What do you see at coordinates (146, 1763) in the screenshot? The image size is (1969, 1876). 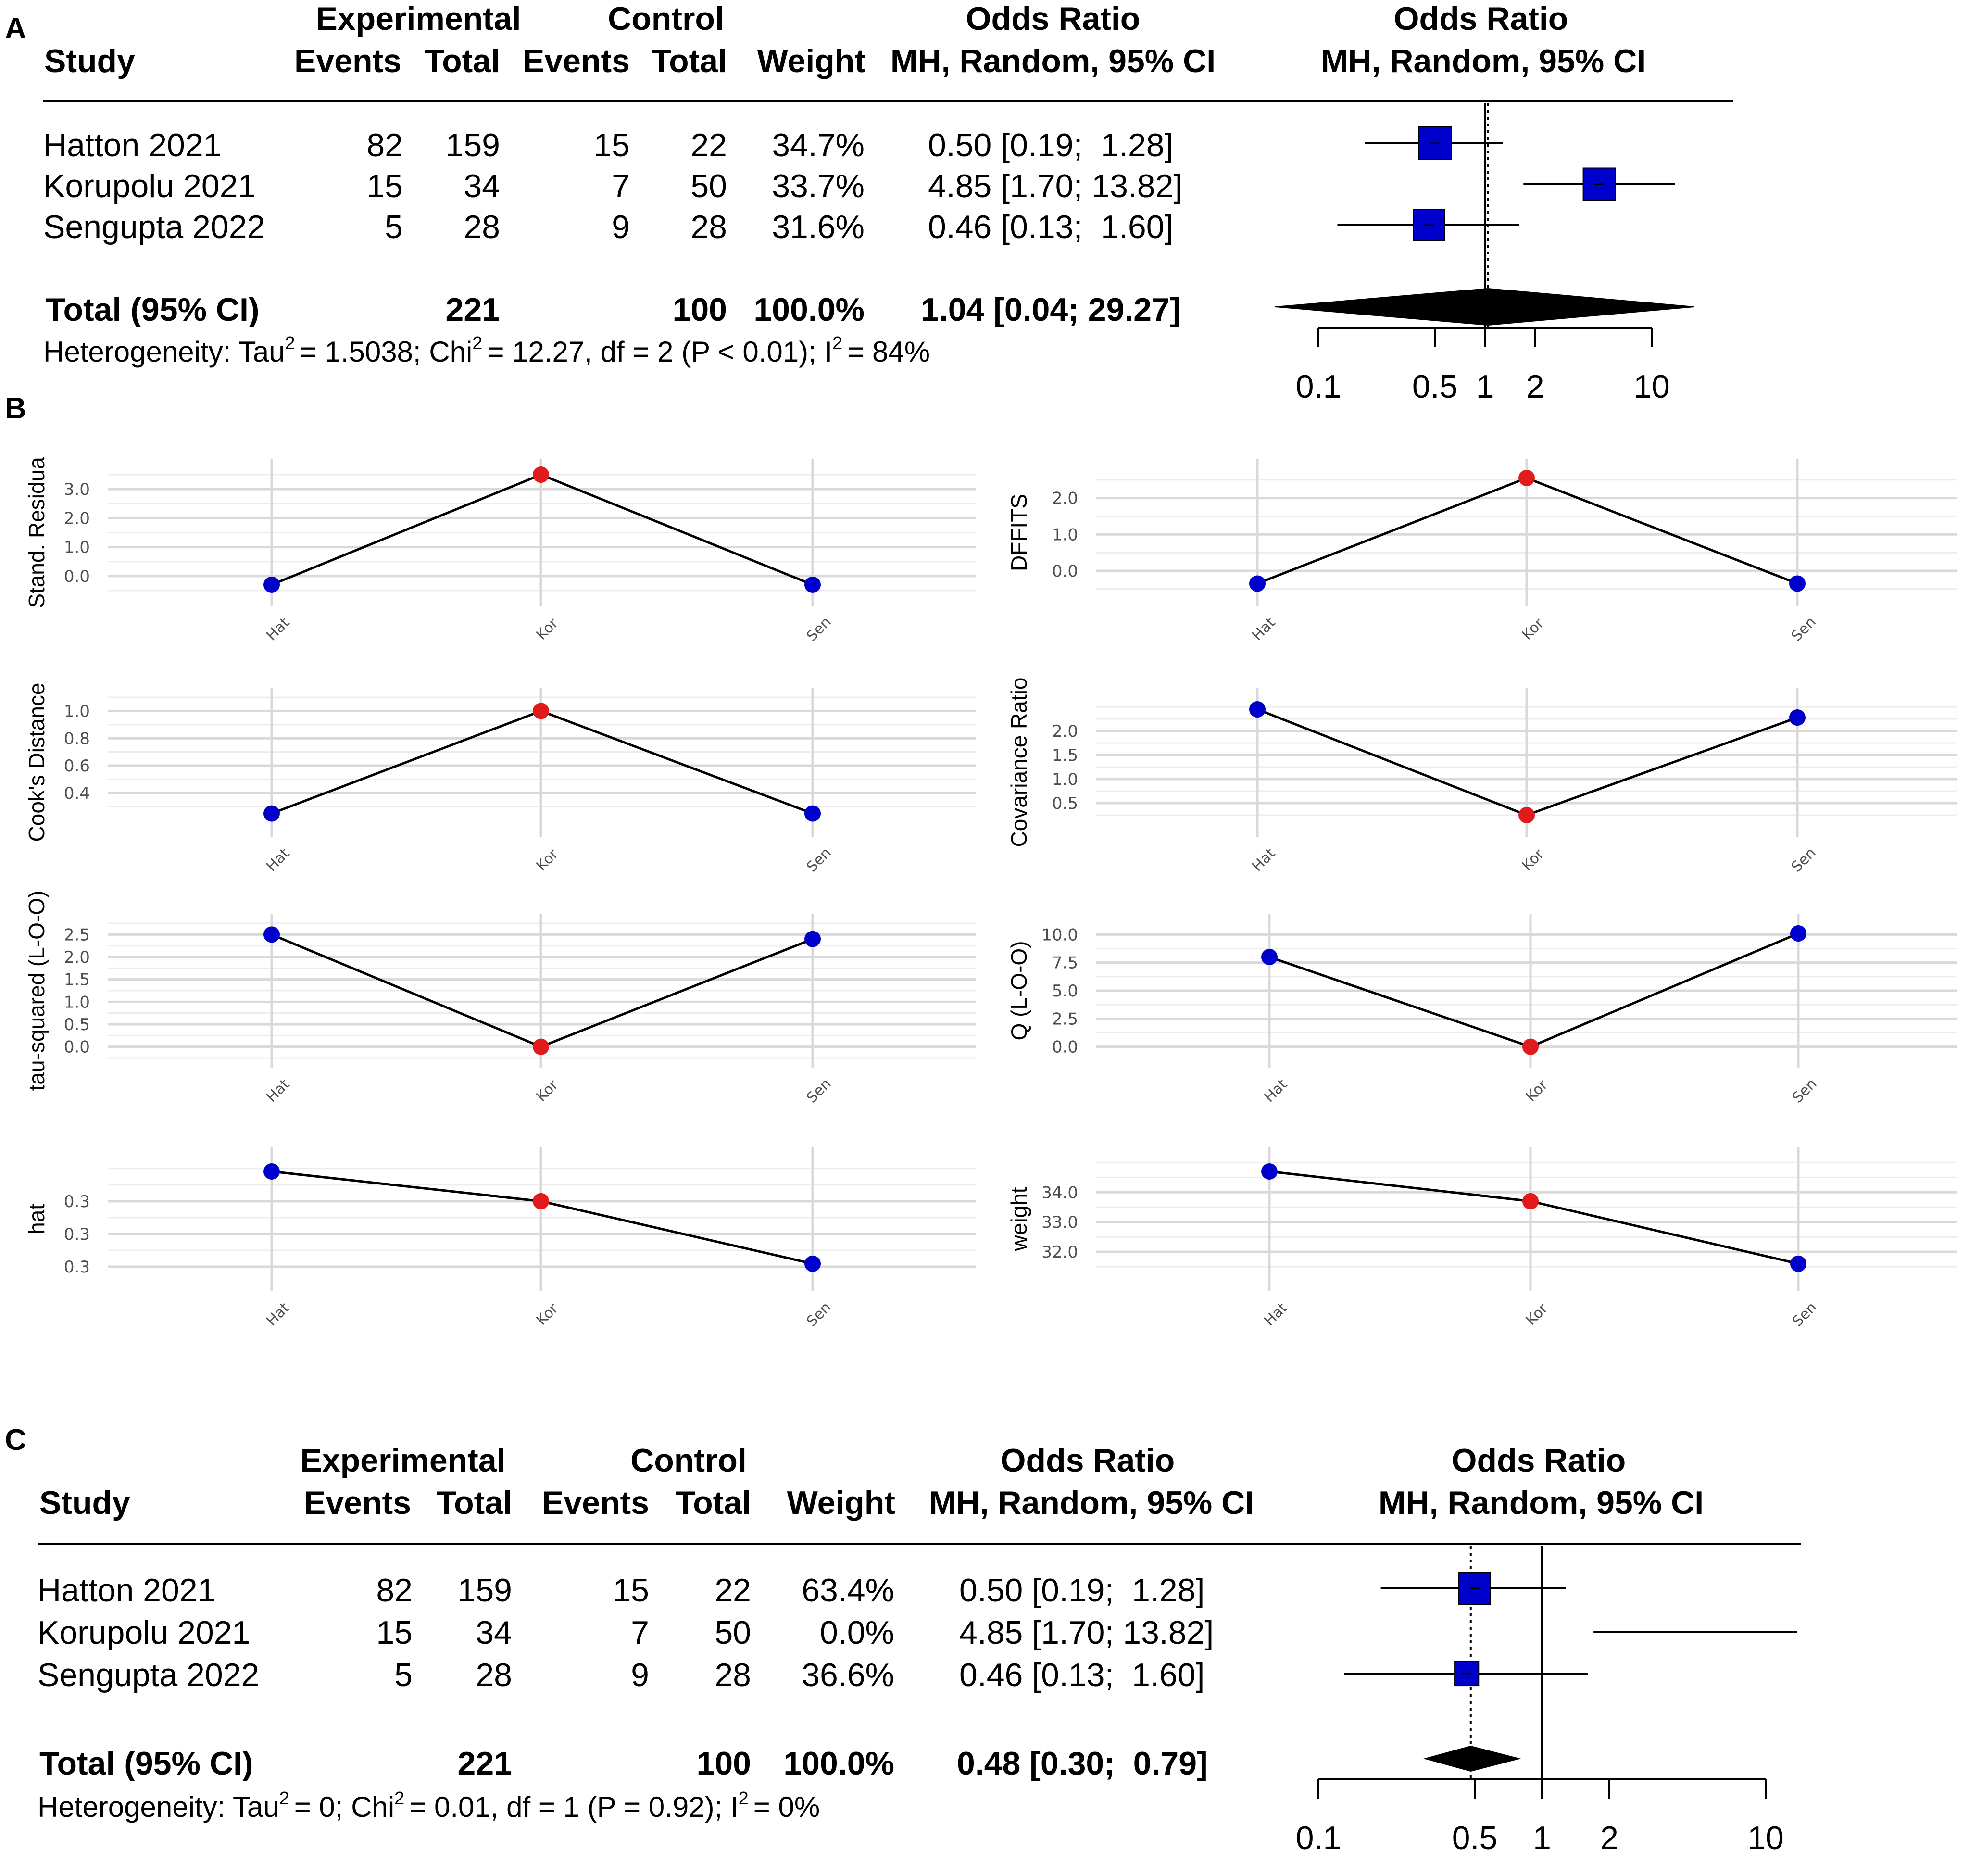 I see `total-label: Total (95% CI)` at bounding box center [146, 1763].